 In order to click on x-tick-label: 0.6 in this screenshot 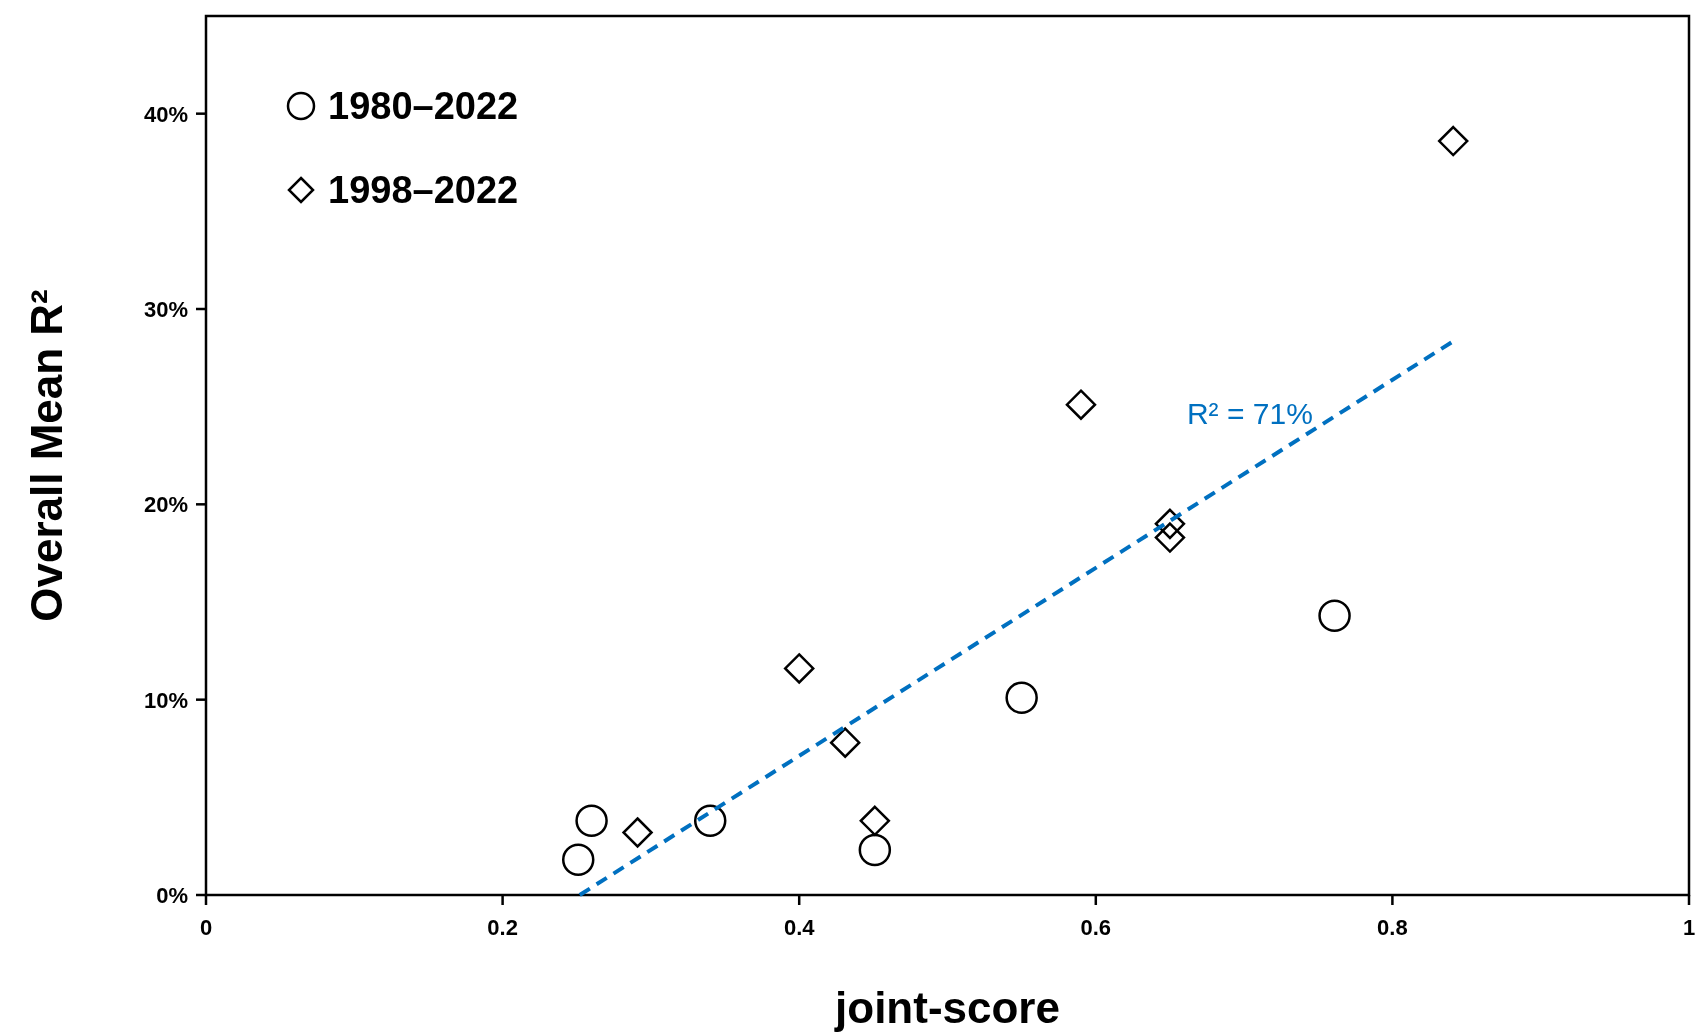, I will do `click(1096, 927)`.